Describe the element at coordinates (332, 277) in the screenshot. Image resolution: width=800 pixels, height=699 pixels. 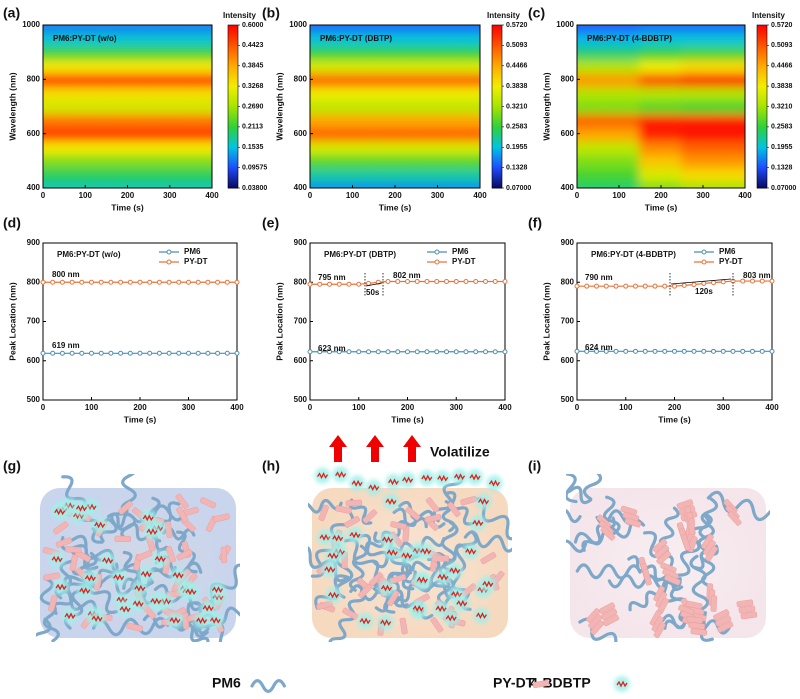
I see `annotation: 795 nm` at that location.